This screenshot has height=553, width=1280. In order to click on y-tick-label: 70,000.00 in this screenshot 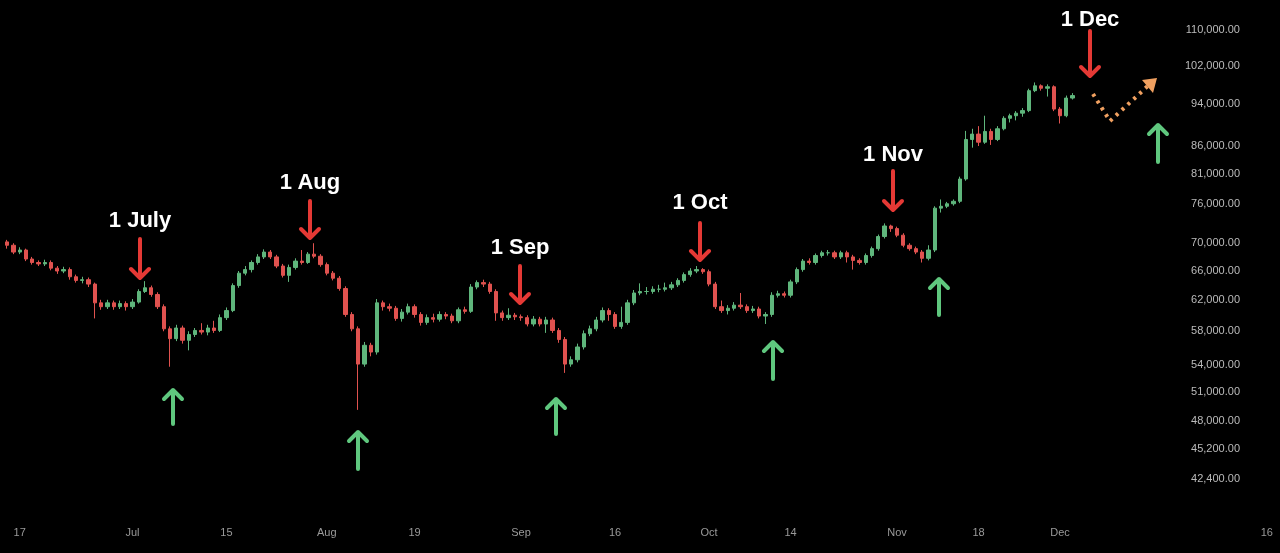, I will do `click(1215, 241)`.